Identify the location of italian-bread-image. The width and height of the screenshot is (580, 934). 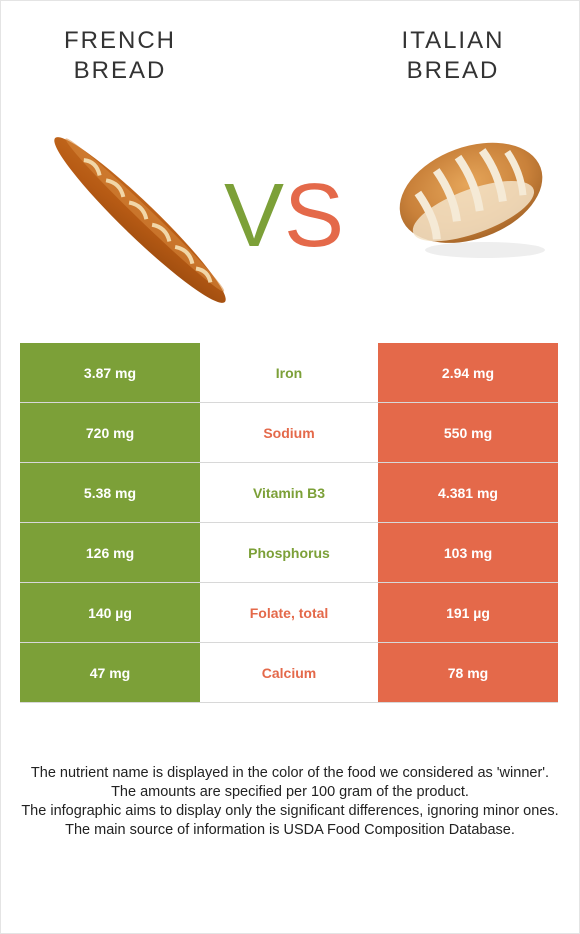
(472, 200).